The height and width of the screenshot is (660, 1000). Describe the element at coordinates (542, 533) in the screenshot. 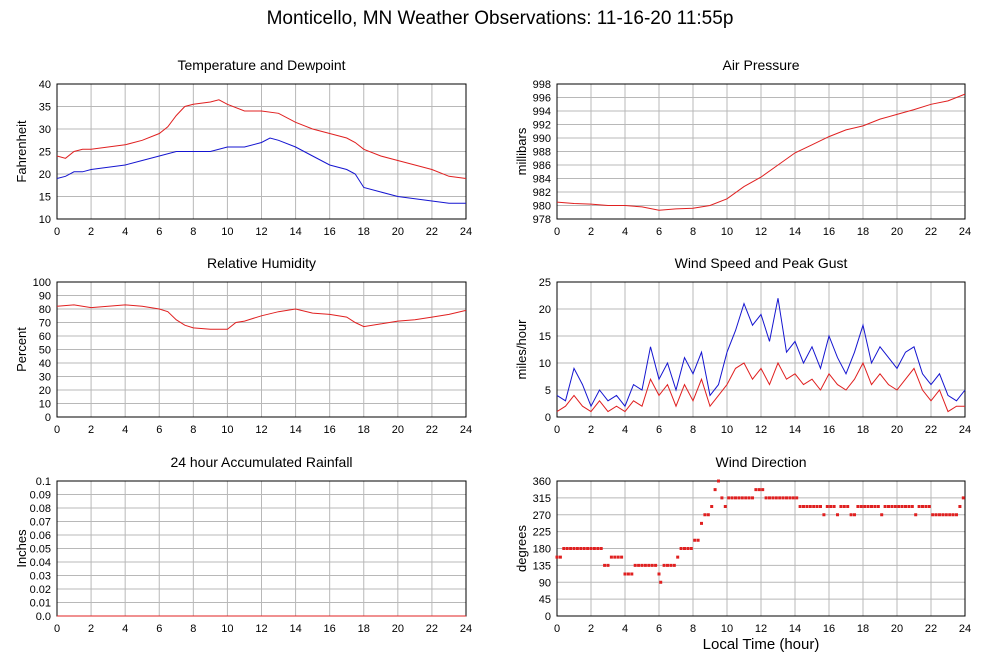

I see `y-tick-label: 225` at that location.